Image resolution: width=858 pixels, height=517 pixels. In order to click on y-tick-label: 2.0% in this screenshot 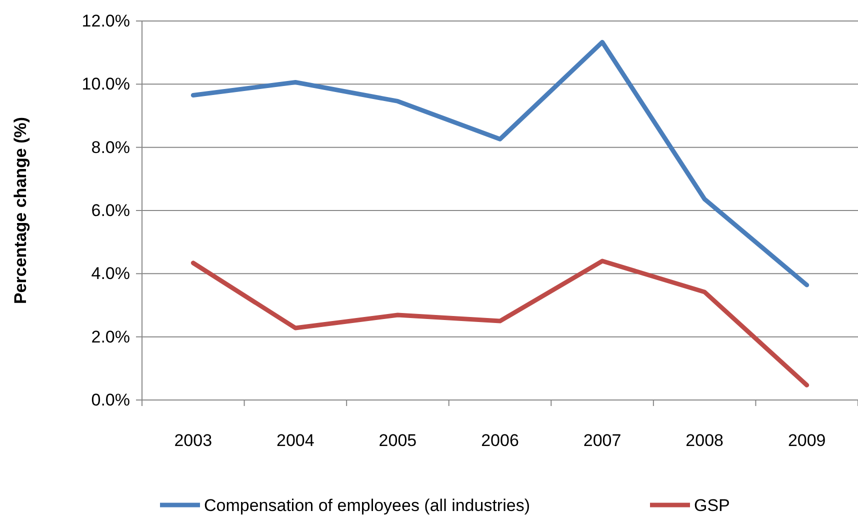, I will do `click(110, 336)`.